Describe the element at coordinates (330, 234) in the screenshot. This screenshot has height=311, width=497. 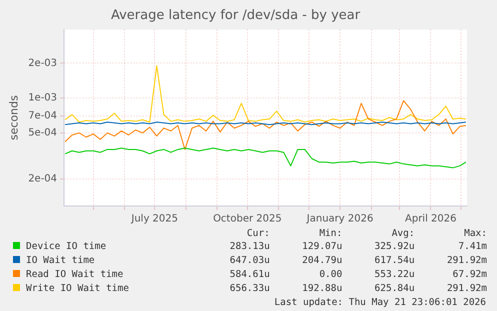
I see `text: Min:` at that location.